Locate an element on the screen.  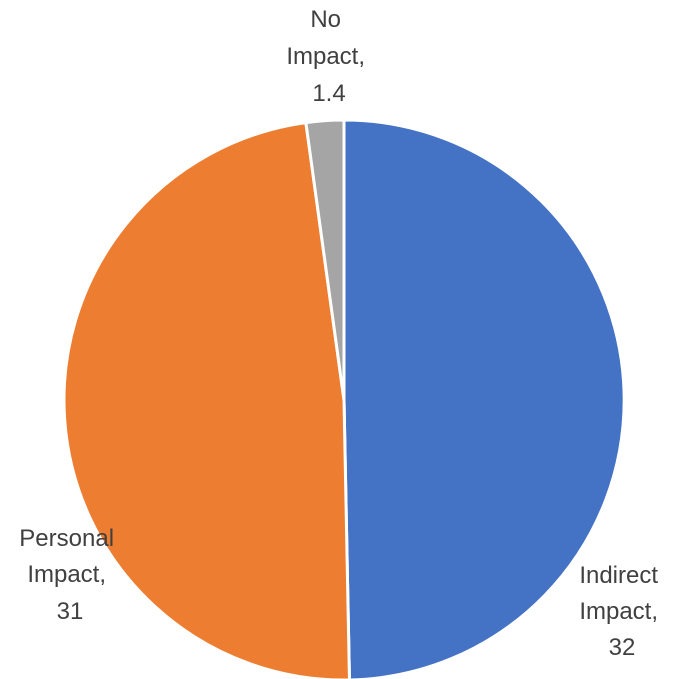
label-no-impact: No Impact, 1.4 is located at coordinates (328, 56).